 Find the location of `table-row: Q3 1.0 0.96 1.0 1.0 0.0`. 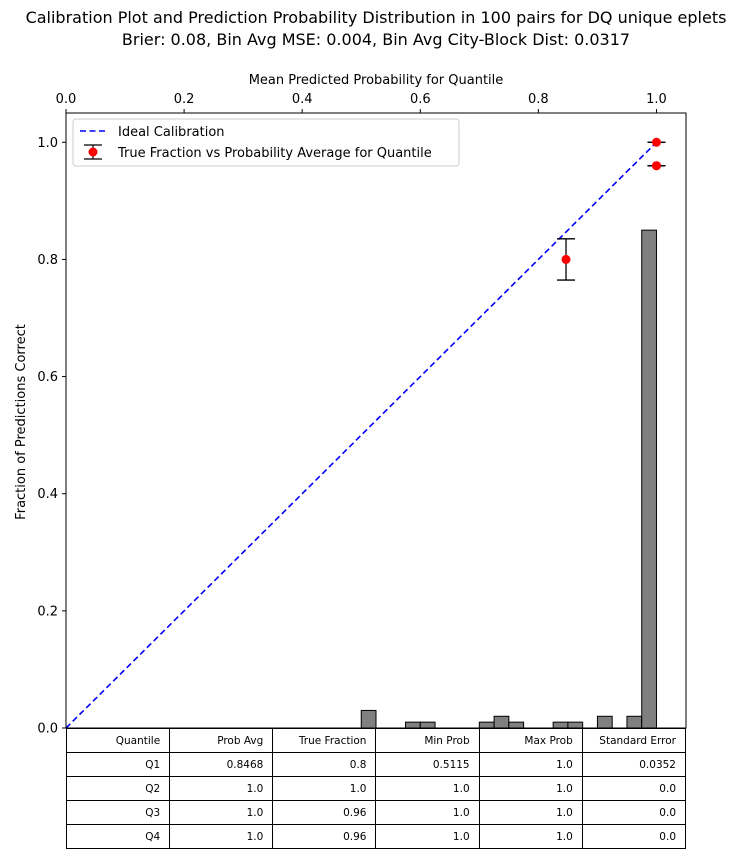

table-row: Q3 1.0 0.96 1.0 1.0 0.0 is located at coordinates (376, 812).